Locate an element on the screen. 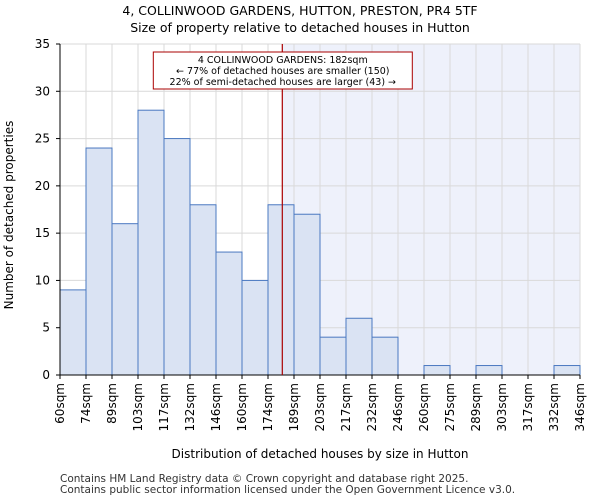 The image size is (600, 500). x-tick-label: 217sqm is located at coordinates (346, 407).